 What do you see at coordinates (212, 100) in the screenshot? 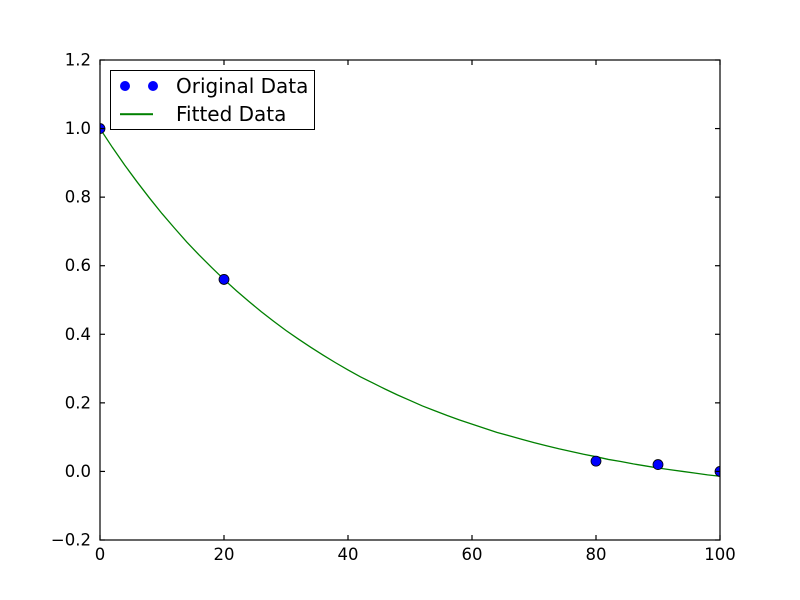
I see `legend: Original Data Fitted Data` at bounding box center [212, 100].